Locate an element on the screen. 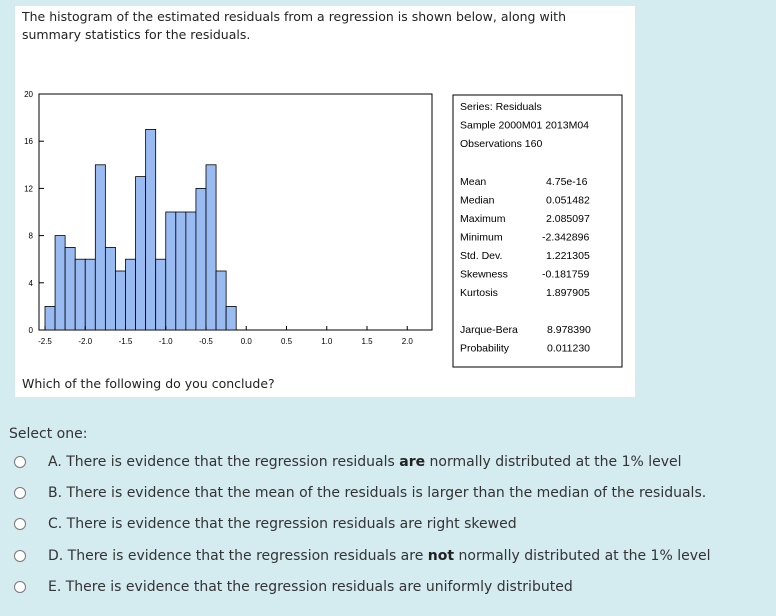  stats-header-line: Observations 160 is located at coordinates (501, 144).